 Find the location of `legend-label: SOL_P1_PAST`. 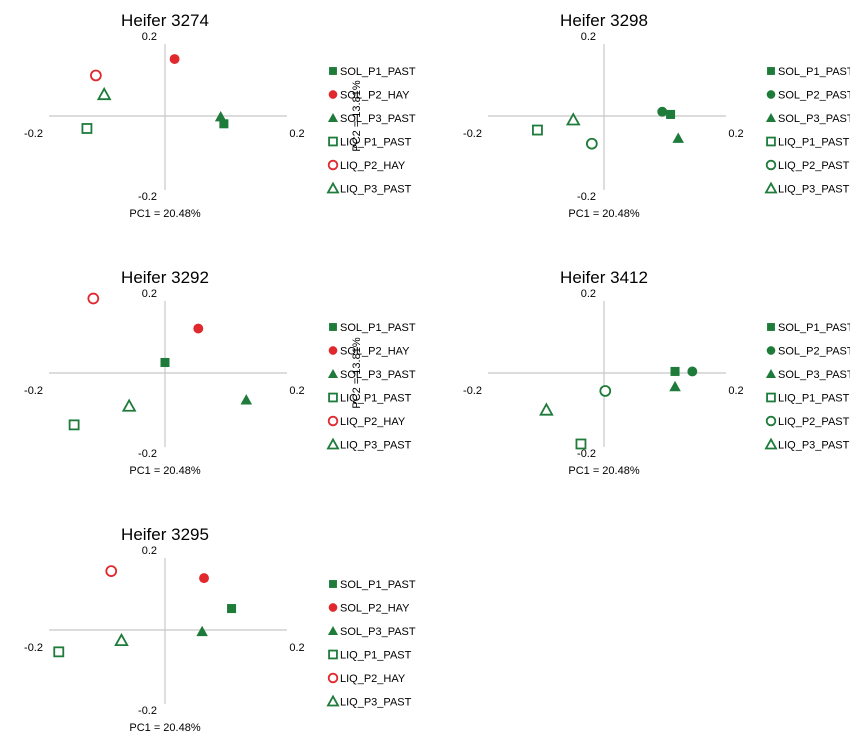

legend-label: SOL_P1_PAST is located at coordinates (814, 72).